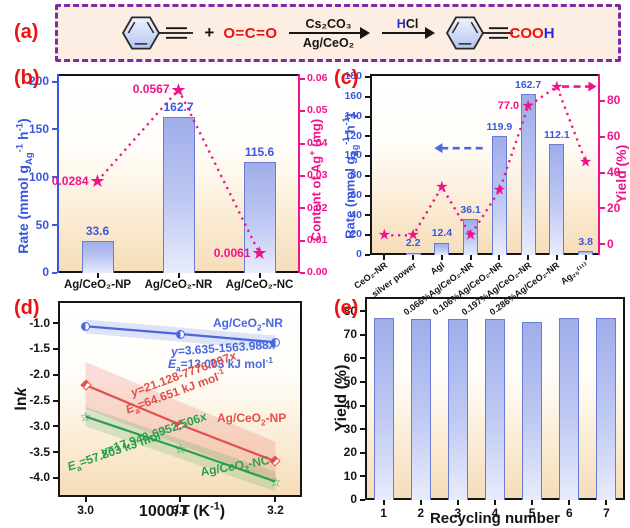 This screenshot has width=630, height=528. Describe the element at coordinates (356, 234) in the screenshot. I see `y-tick-label: 20` at that location.